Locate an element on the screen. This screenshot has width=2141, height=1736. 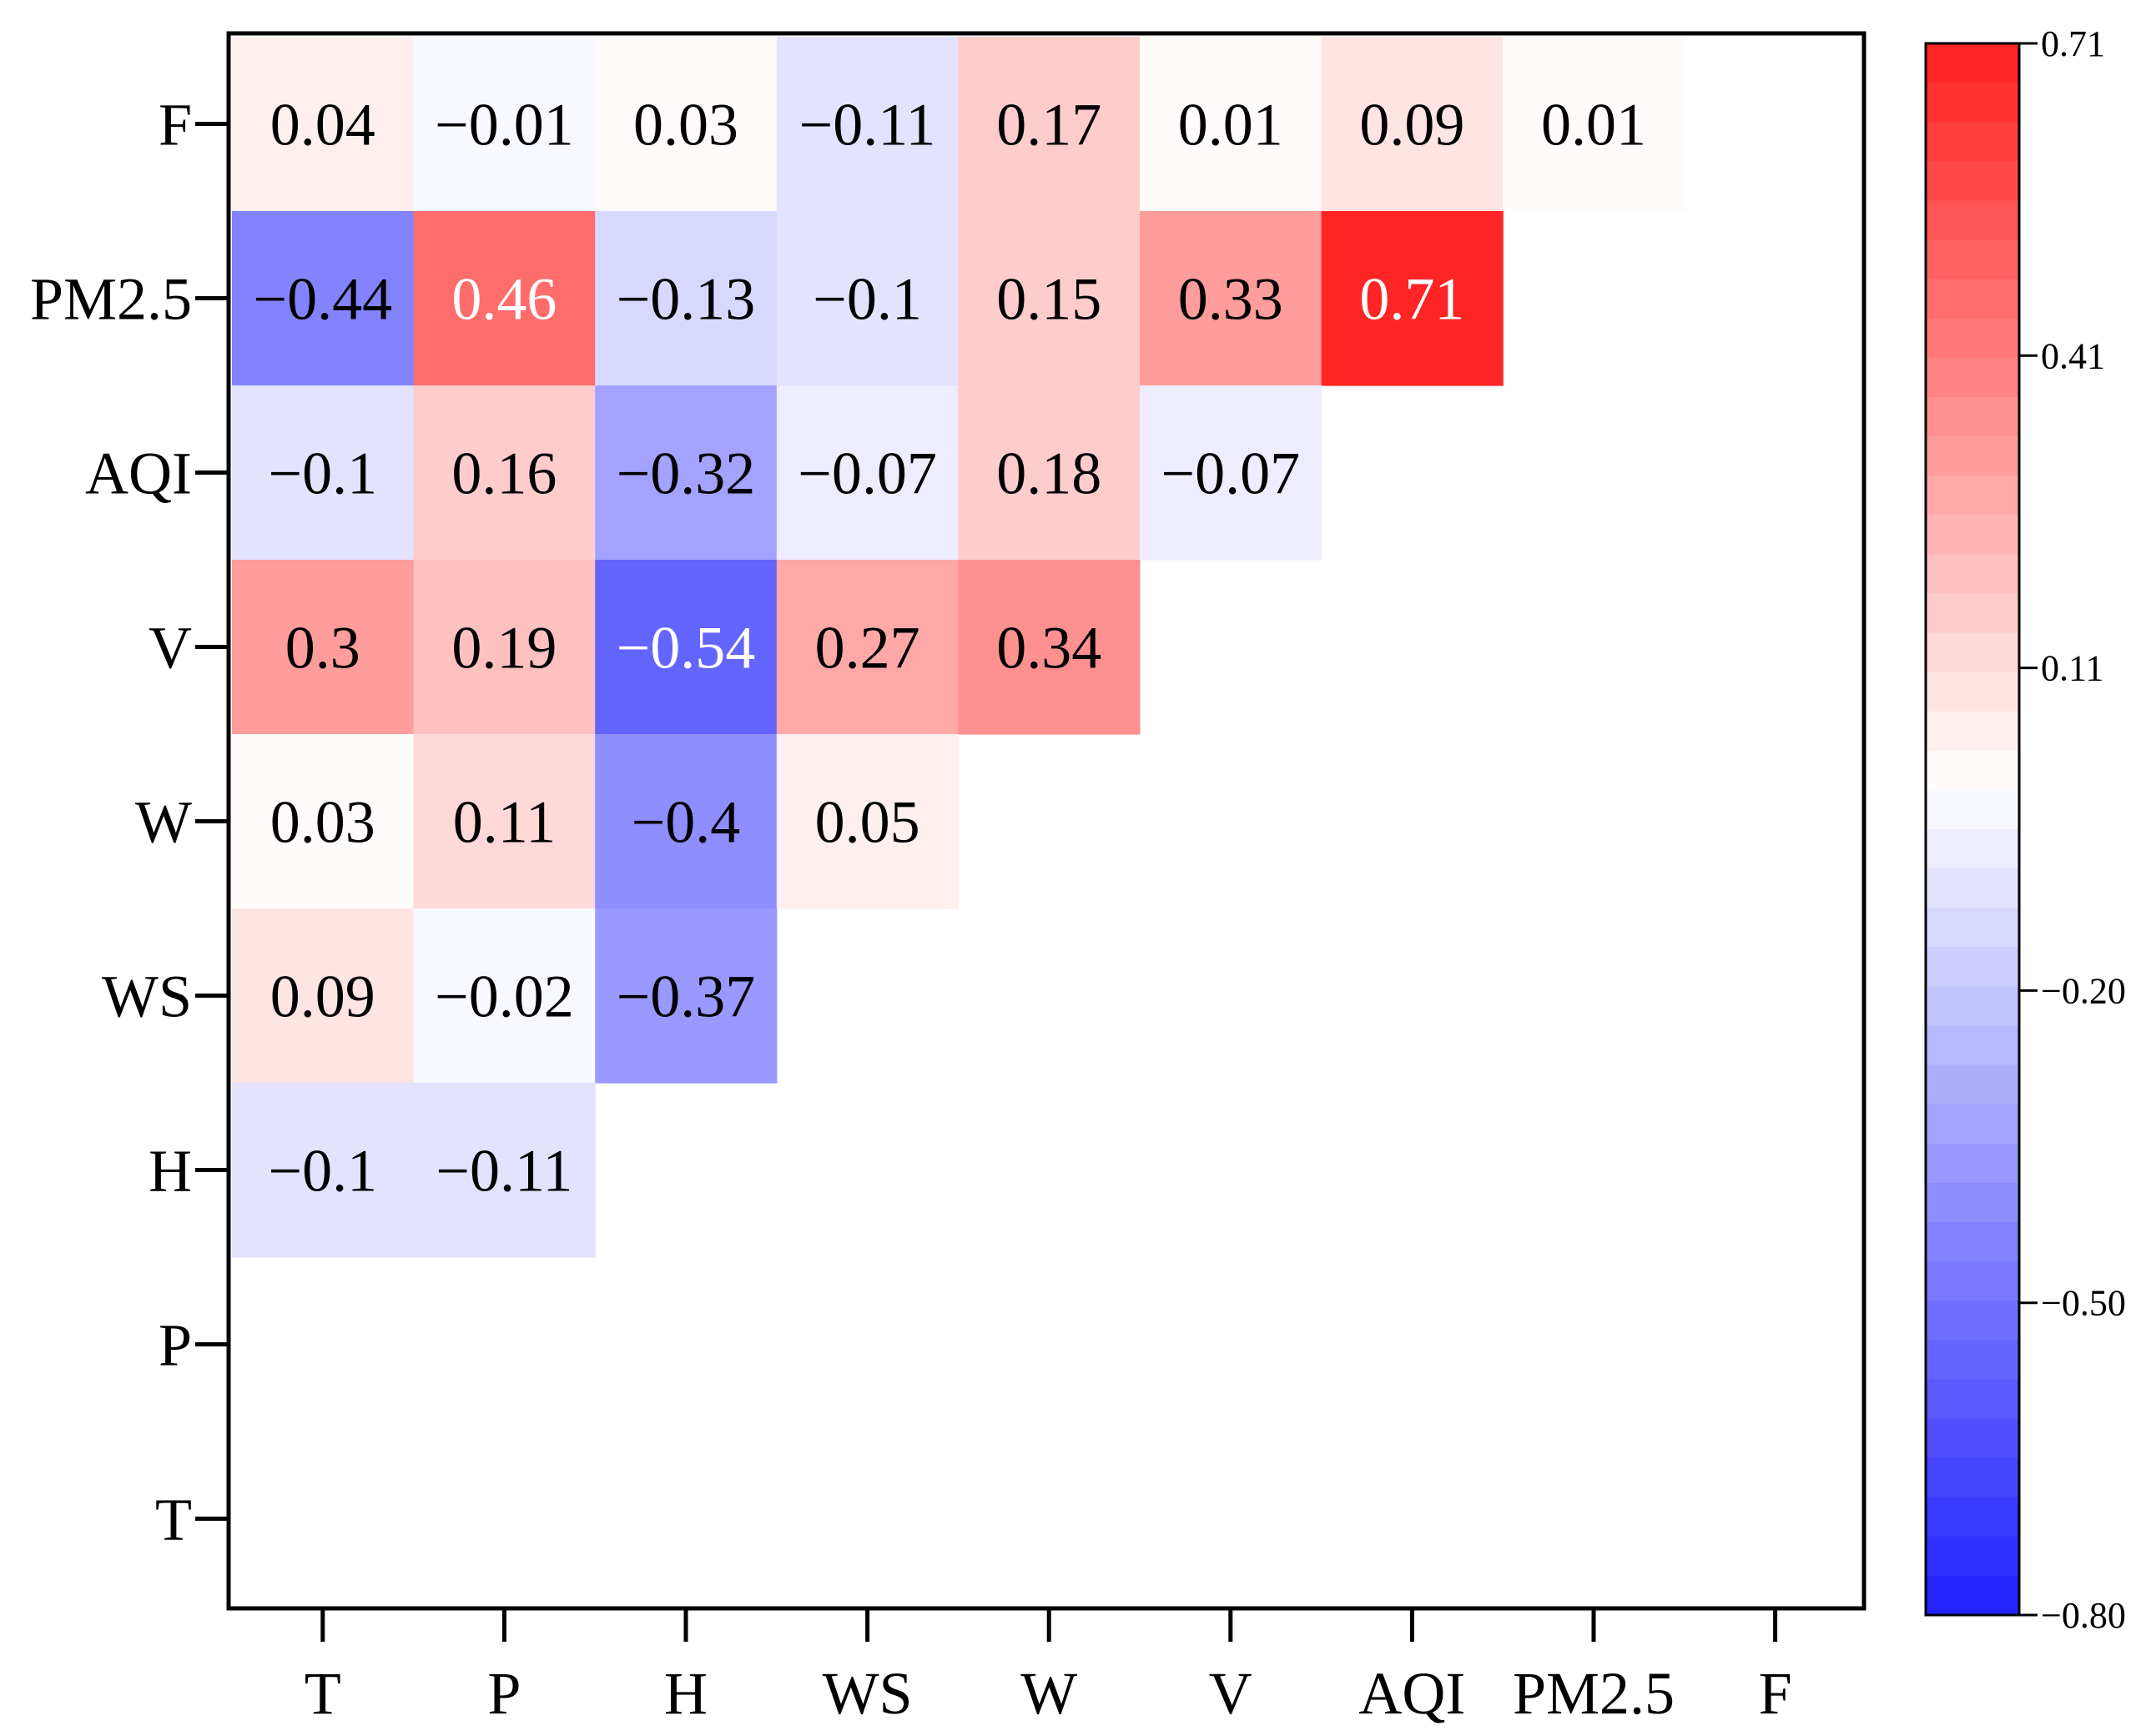
heatmap-cell: 0.71 is located at coordinates (1412, 298).